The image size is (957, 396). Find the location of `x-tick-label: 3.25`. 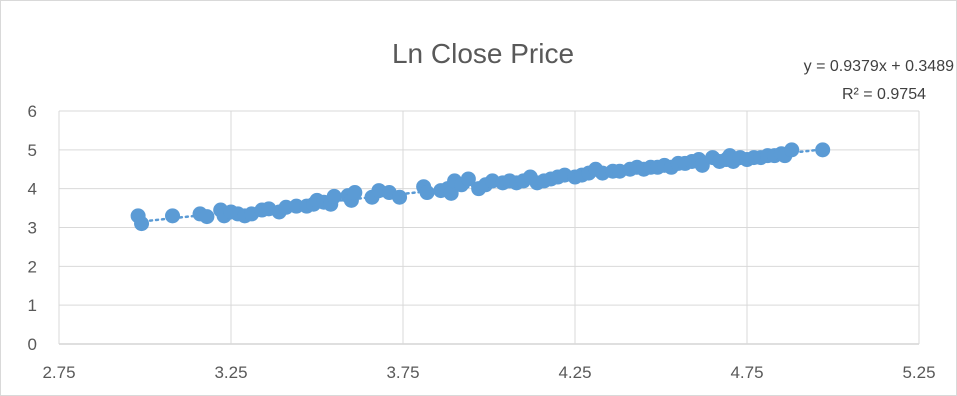

x-tick-label: 3.25 is located at coordinates (230, 372).